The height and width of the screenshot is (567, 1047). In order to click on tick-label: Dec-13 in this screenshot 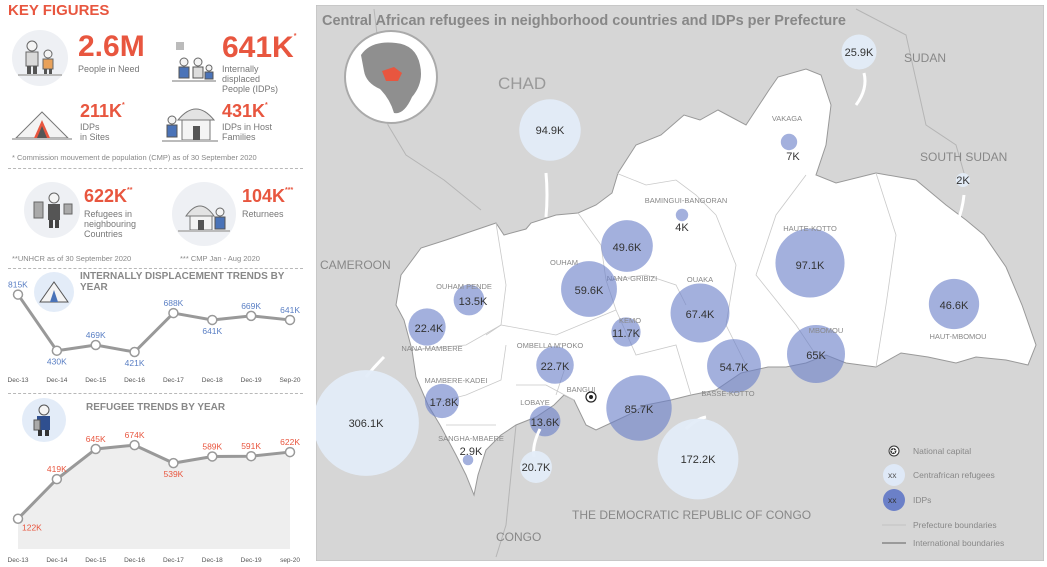, I will do `click(18, 380)`.